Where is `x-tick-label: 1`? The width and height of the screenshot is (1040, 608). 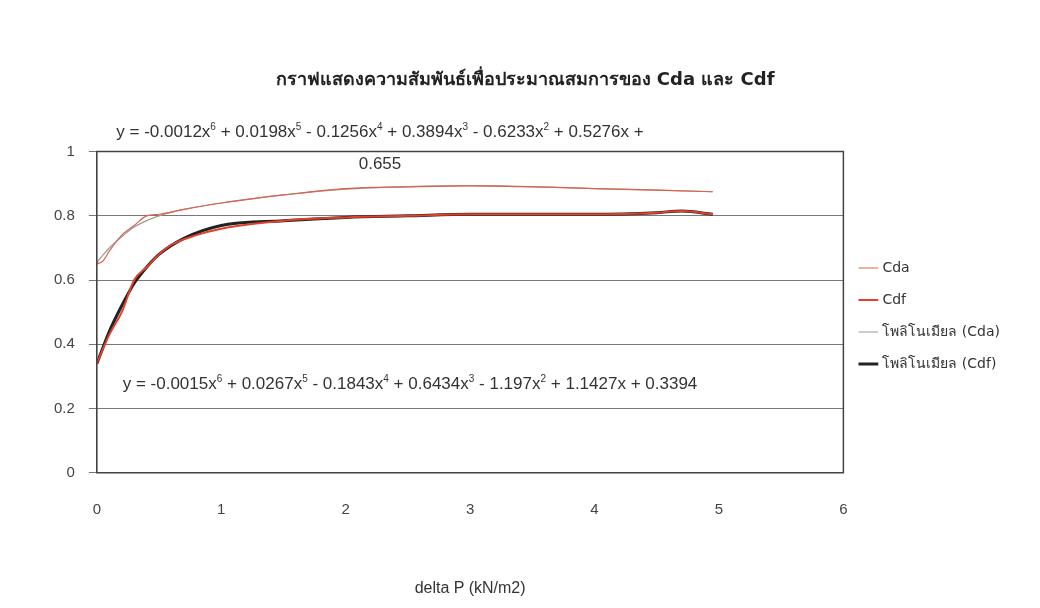 x-tick-label: 1 is located at coordinates (221, 508).